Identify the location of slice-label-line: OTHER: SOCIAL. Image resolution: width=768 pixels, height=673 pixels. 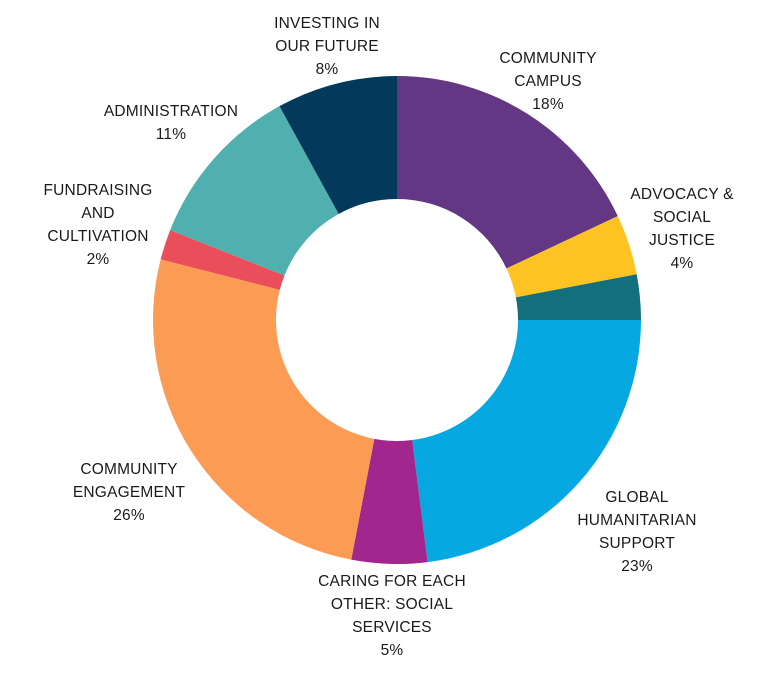
(392, 604).